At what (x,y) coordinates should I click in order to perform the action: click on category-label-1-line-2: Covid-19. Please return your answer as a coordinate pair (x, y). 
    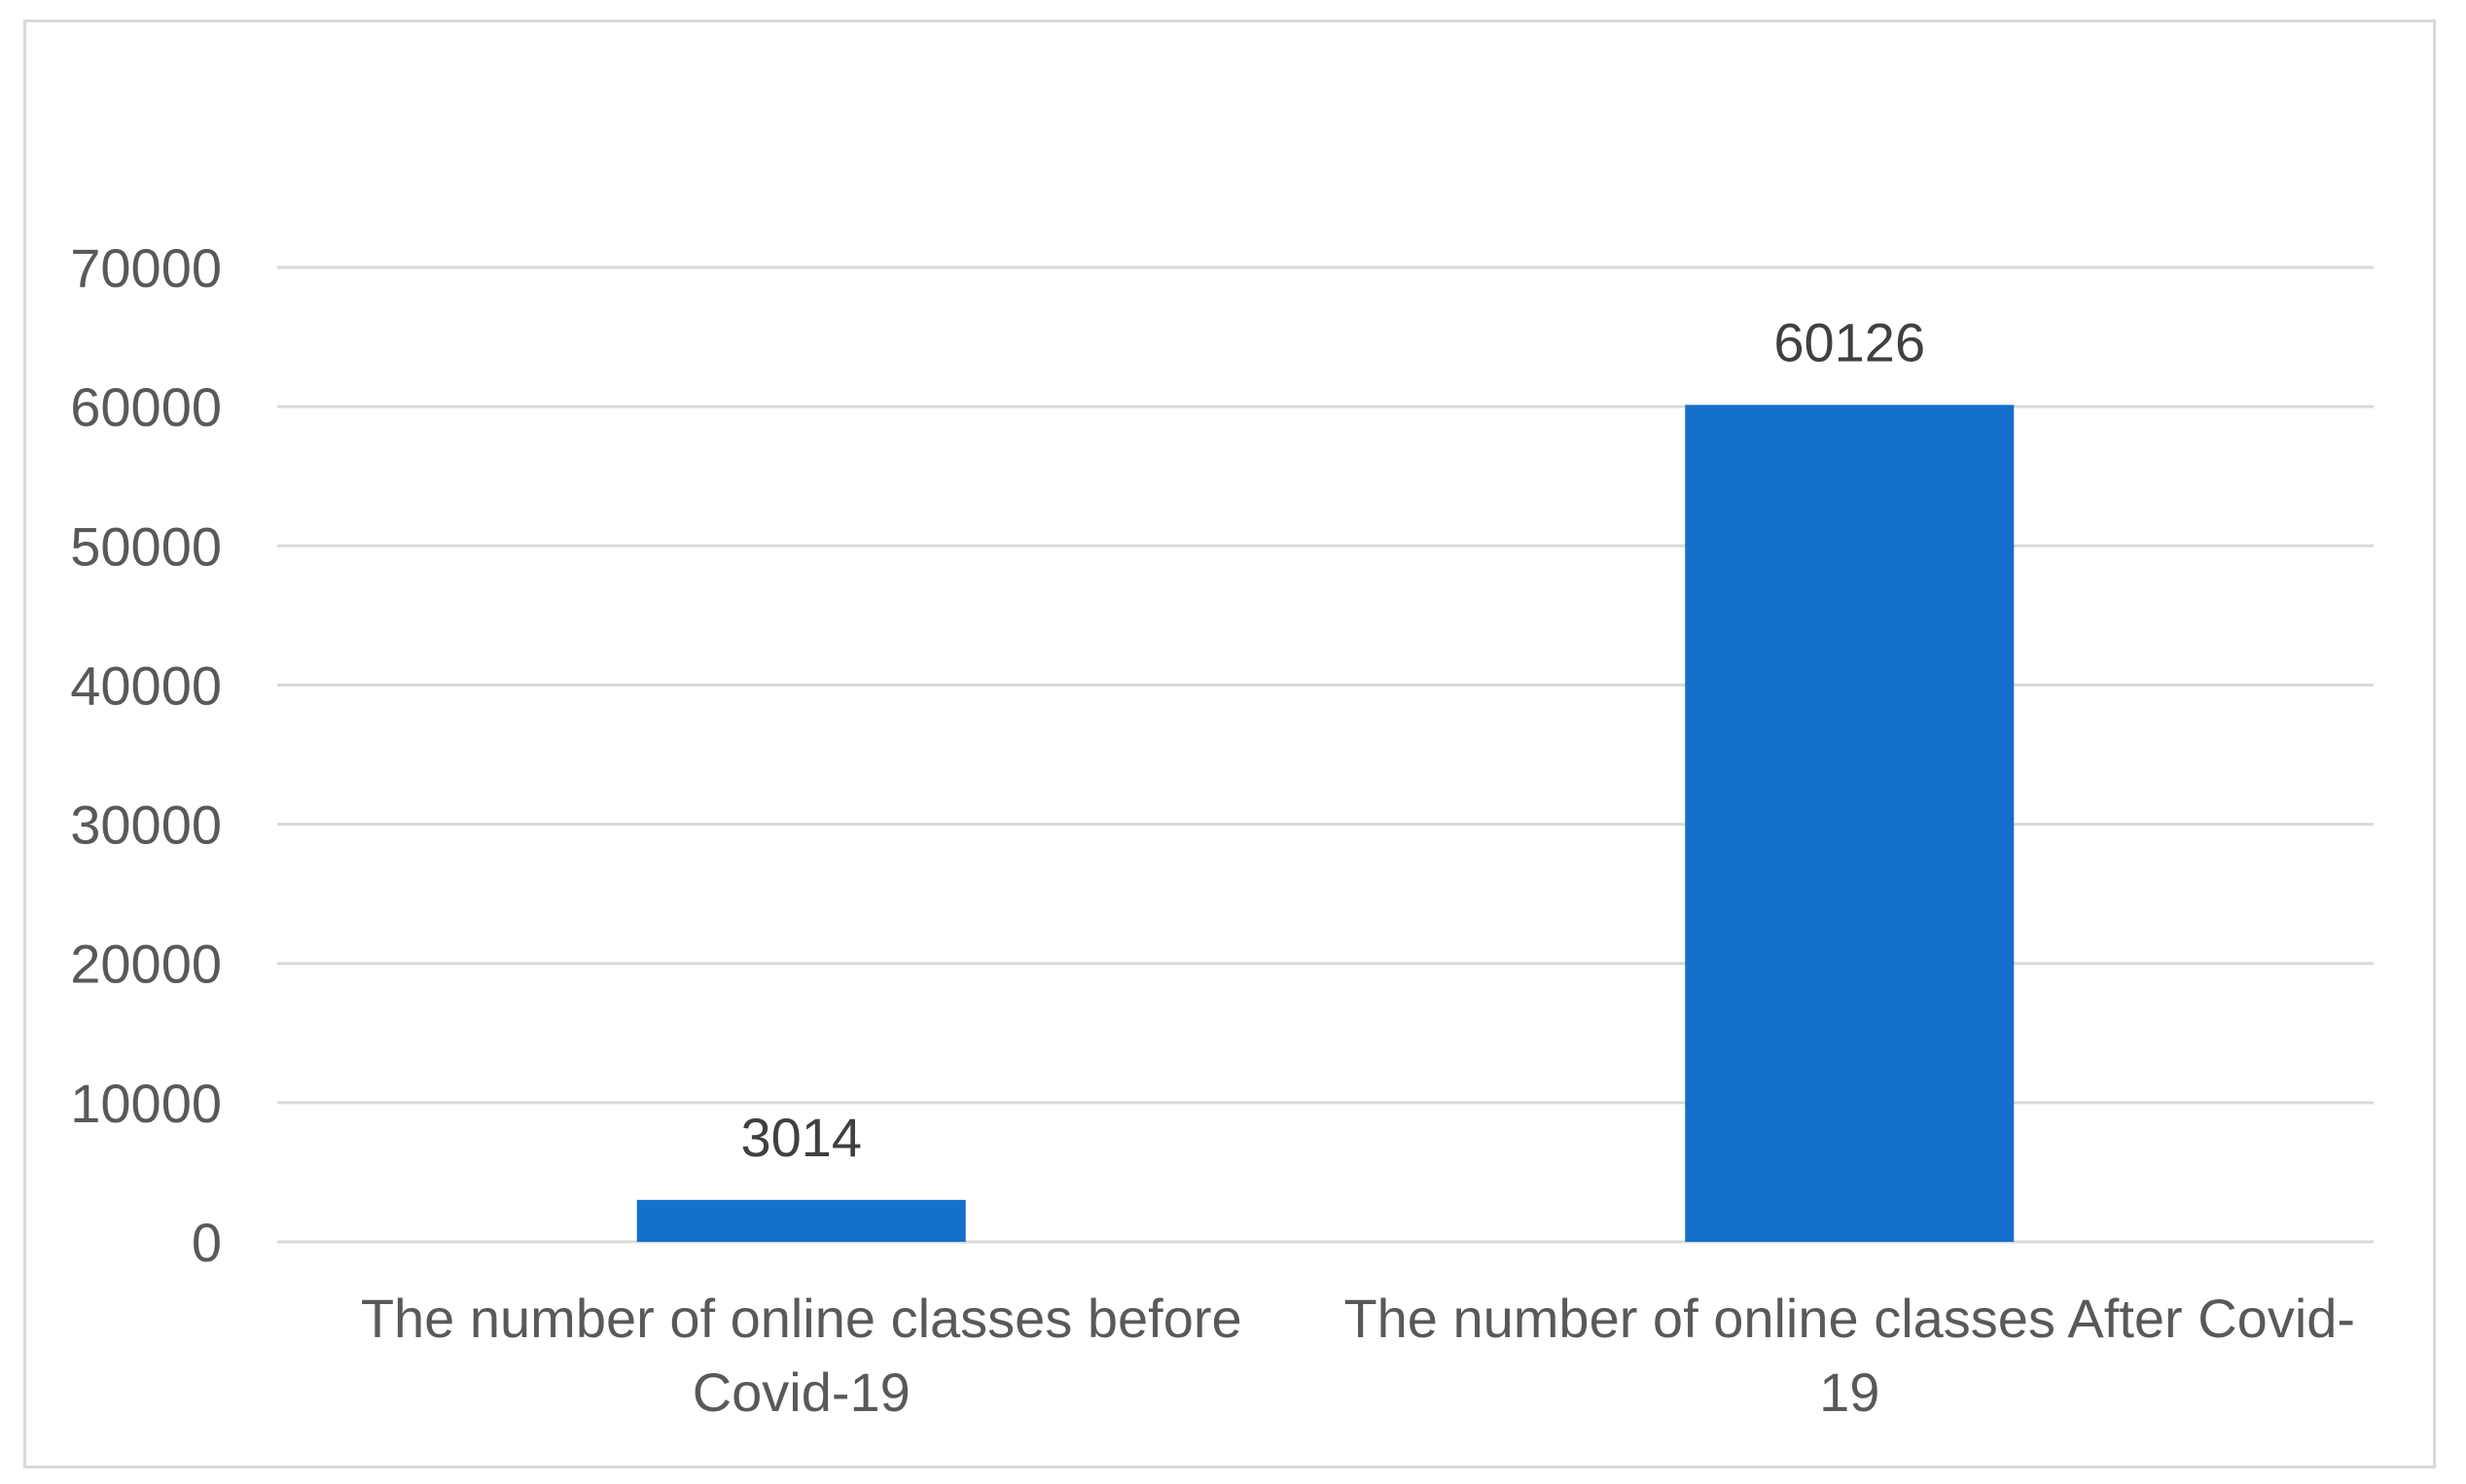
    Looking at the image, I should click on (802, 1392).